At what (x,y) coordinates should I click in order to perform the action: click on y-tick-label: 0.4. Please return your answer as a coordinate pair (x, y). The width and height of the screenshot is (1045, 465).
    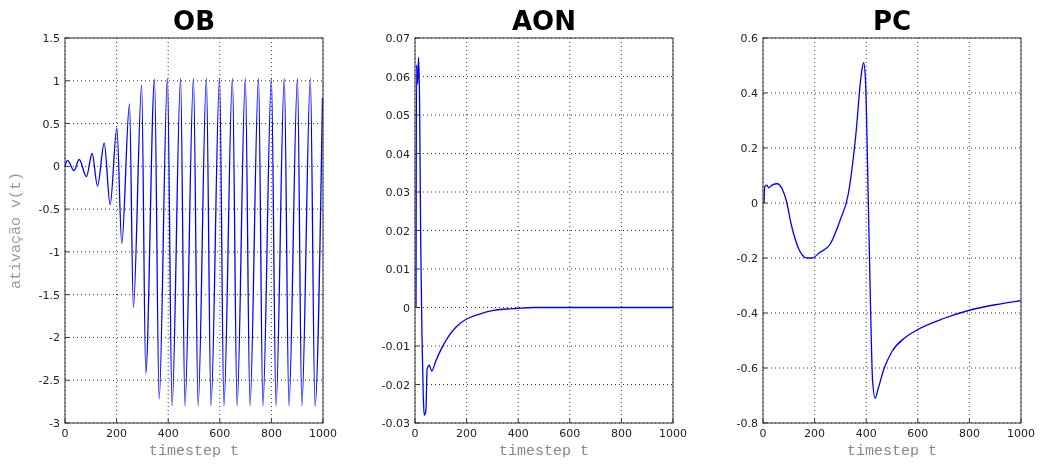
    Looking at the image, I should click on (749, 93).